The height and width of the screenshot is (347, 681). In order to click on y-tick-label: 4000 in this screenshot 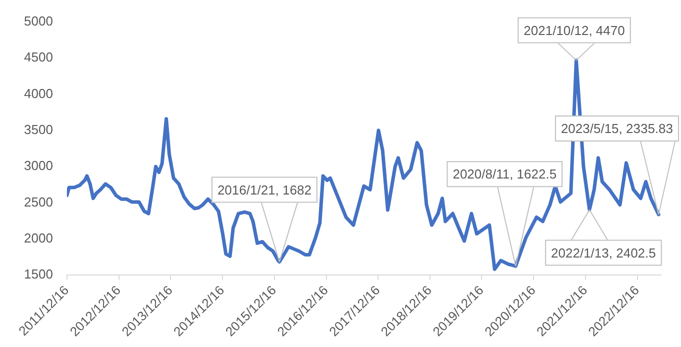, I will do `click(38, 93)`.